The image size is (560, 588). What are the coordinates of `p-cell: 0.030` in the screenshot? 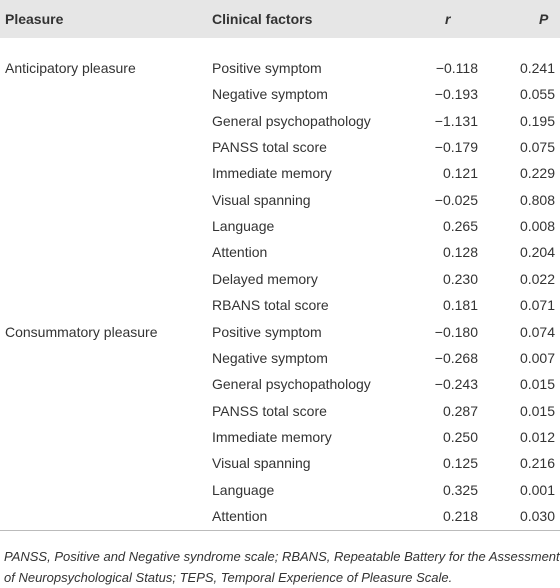 It's located at (537, 515).